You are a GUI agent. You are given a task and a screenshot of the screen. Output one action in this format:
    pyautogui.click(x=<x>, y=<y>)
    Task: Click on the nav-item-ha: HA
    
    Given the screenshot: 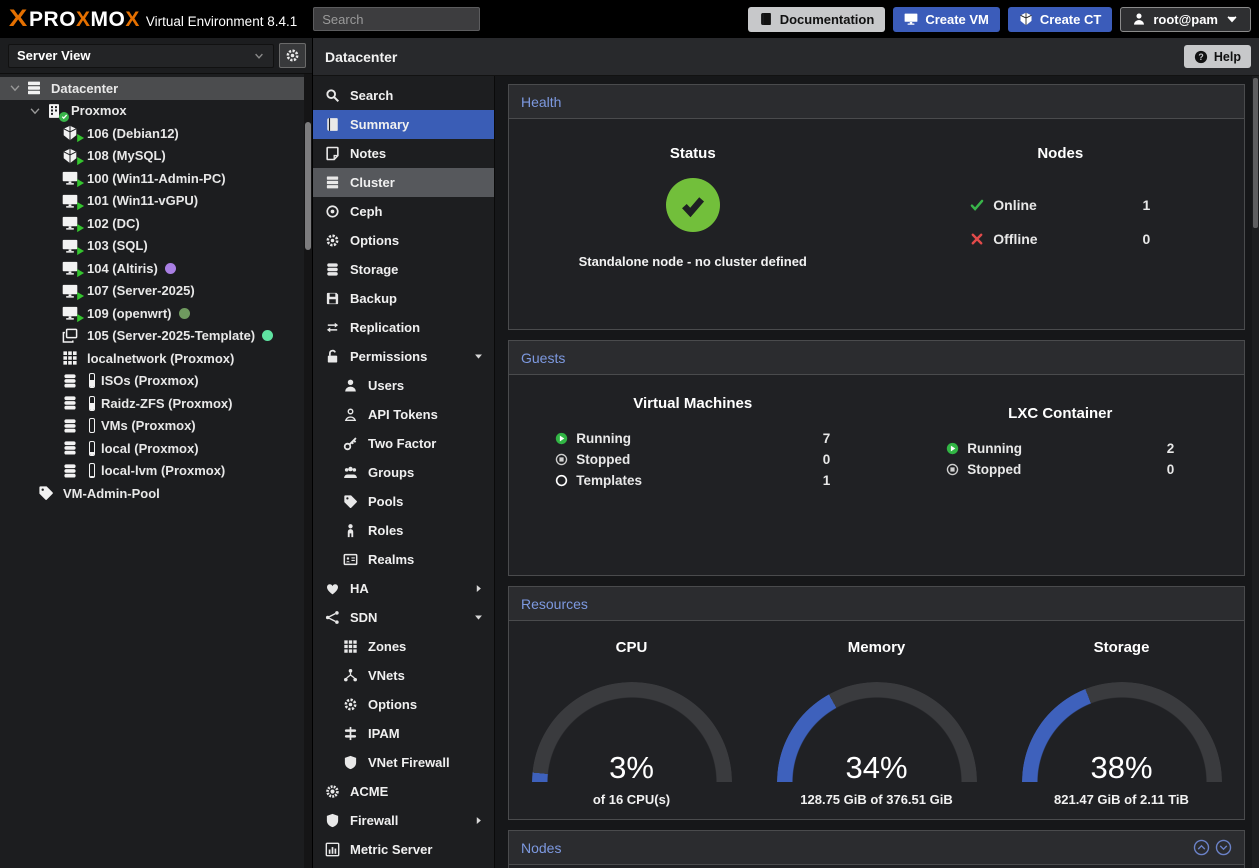 What is the action you would take?
    pyautogui.click(x=403, y=588)
    